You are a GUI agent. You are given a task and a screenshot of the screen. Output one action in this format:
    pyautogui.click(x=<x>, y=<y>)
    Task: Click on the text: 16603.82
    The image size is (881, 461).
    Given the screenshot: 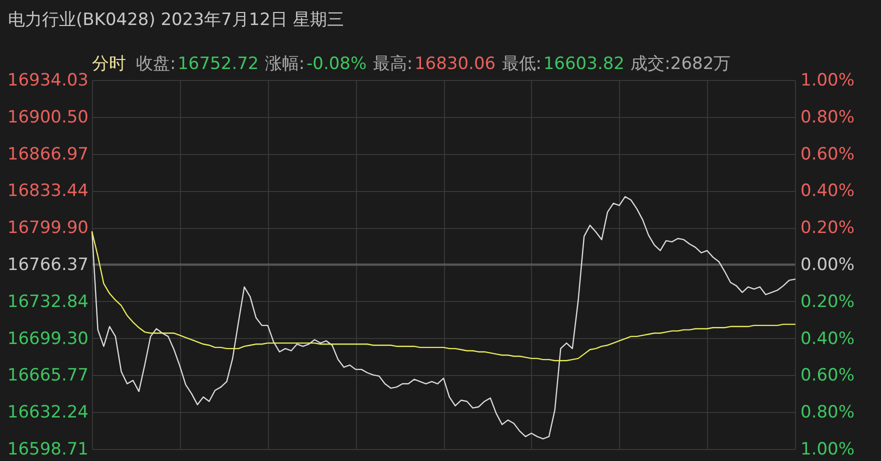 What is the action you would take?
    pyautogui.click(x=583, y=64)
    